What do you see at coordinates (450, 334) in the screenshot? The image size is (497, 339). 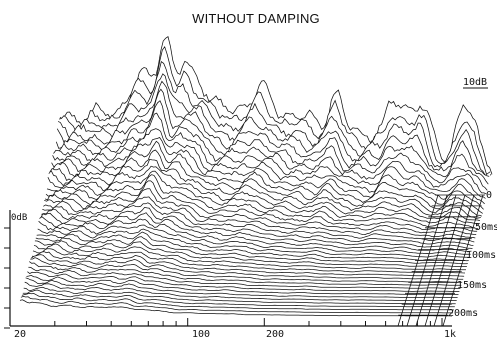 I see `x-tick-label-1k: 1k` at bounding box center [450, 334].